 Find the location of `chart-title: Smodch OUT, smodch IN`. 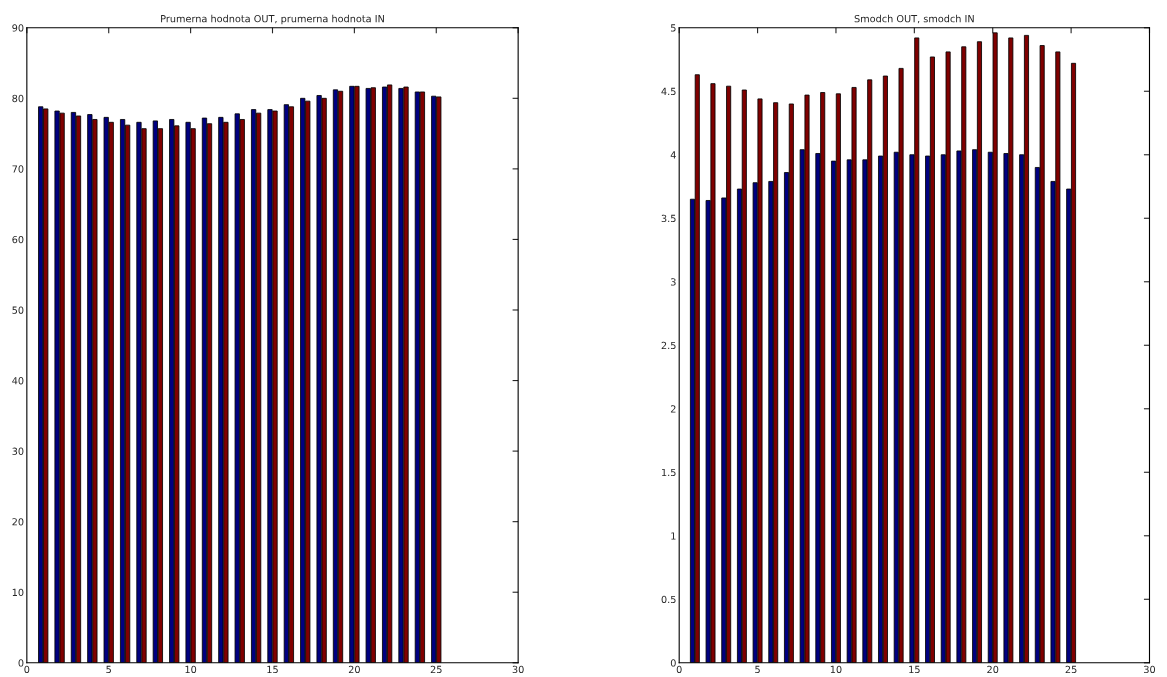

chart-title: Smodch OUT, smodch IN is located at coordinates (914, 19).